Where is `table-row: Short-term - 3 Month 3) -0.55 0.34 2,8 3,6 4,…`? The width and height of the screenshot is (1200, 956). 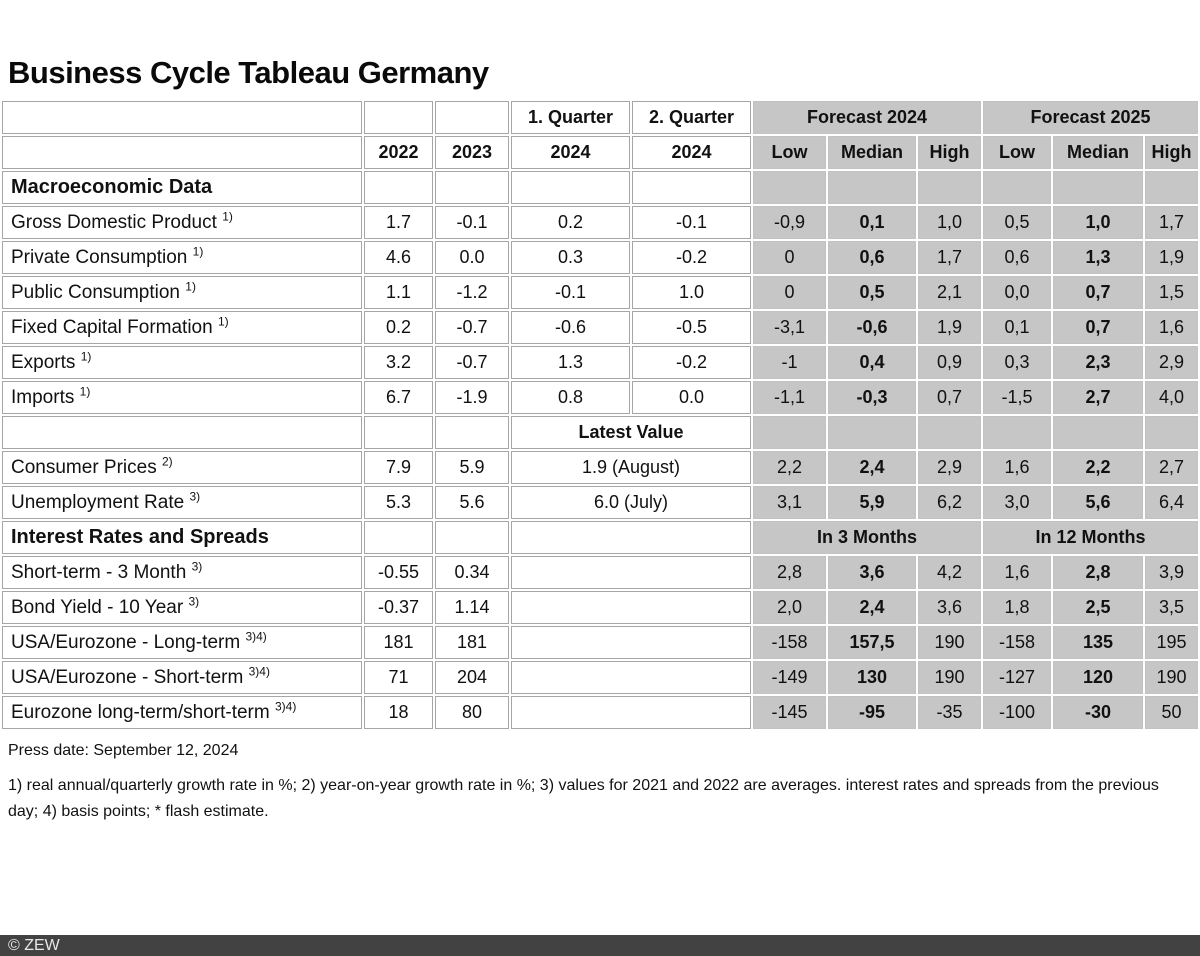 table-row: Short-term - 3 Month 3) -0.55 0.34 2,8 3,6 4,… is located at coordinates (600, 573).